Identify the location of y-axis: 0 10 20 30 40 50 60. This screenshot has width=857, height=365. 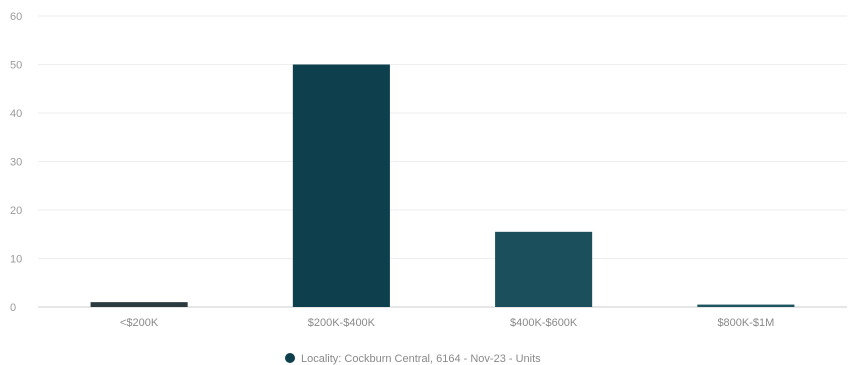
(16, 162).